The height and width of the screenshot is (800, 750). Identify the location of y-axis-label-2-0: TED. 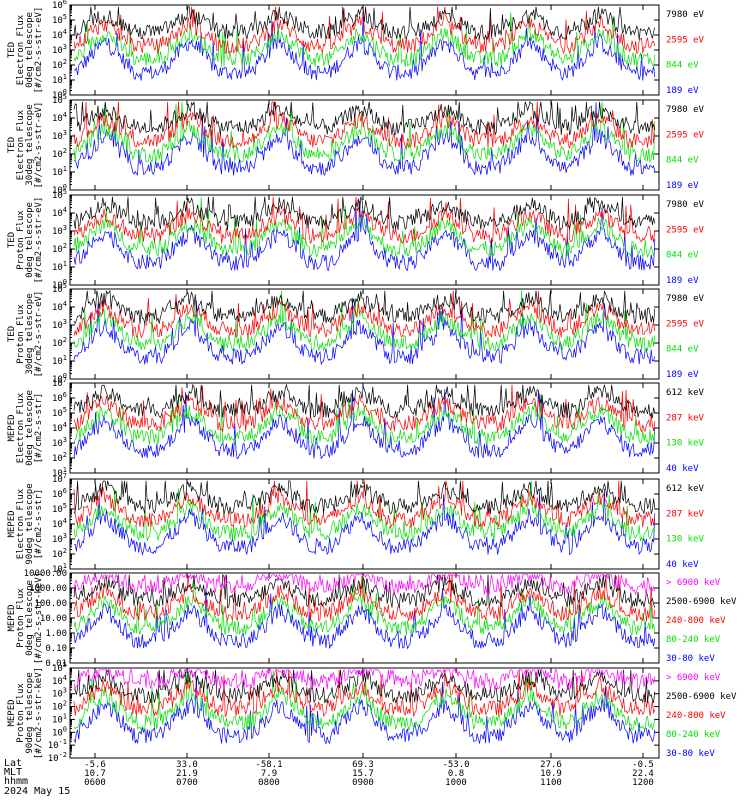
(12, 240).